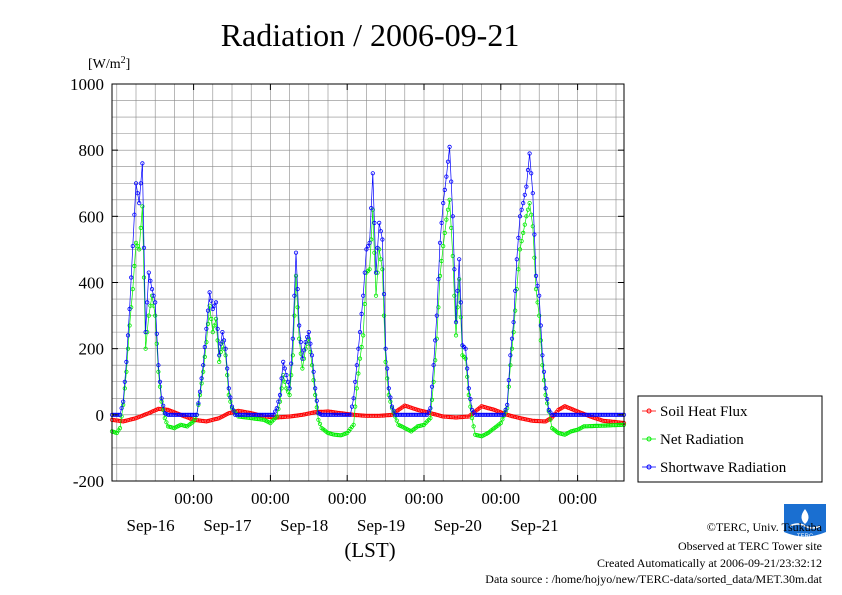  I want to click on logo-wave-icon, so click(805, 526).